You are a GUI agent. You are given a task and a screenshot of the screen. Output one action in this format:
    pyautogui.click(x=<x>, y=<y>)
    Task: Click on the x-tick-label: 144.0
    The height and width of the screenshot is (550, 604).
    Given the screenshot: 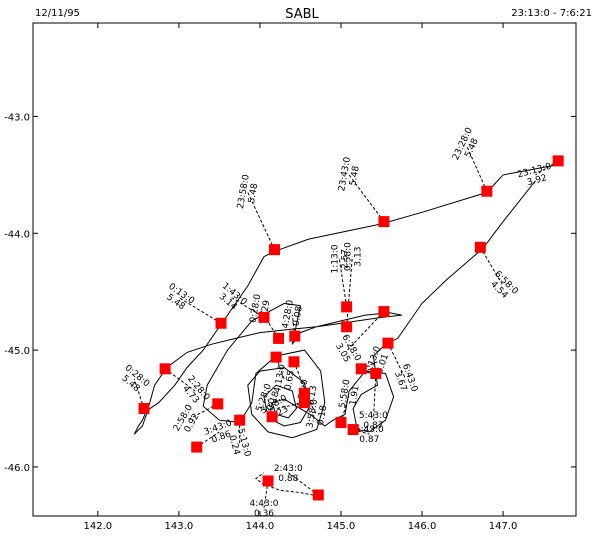 What is the action you would take?
    pyautogui.click(x=260, y=526)
    